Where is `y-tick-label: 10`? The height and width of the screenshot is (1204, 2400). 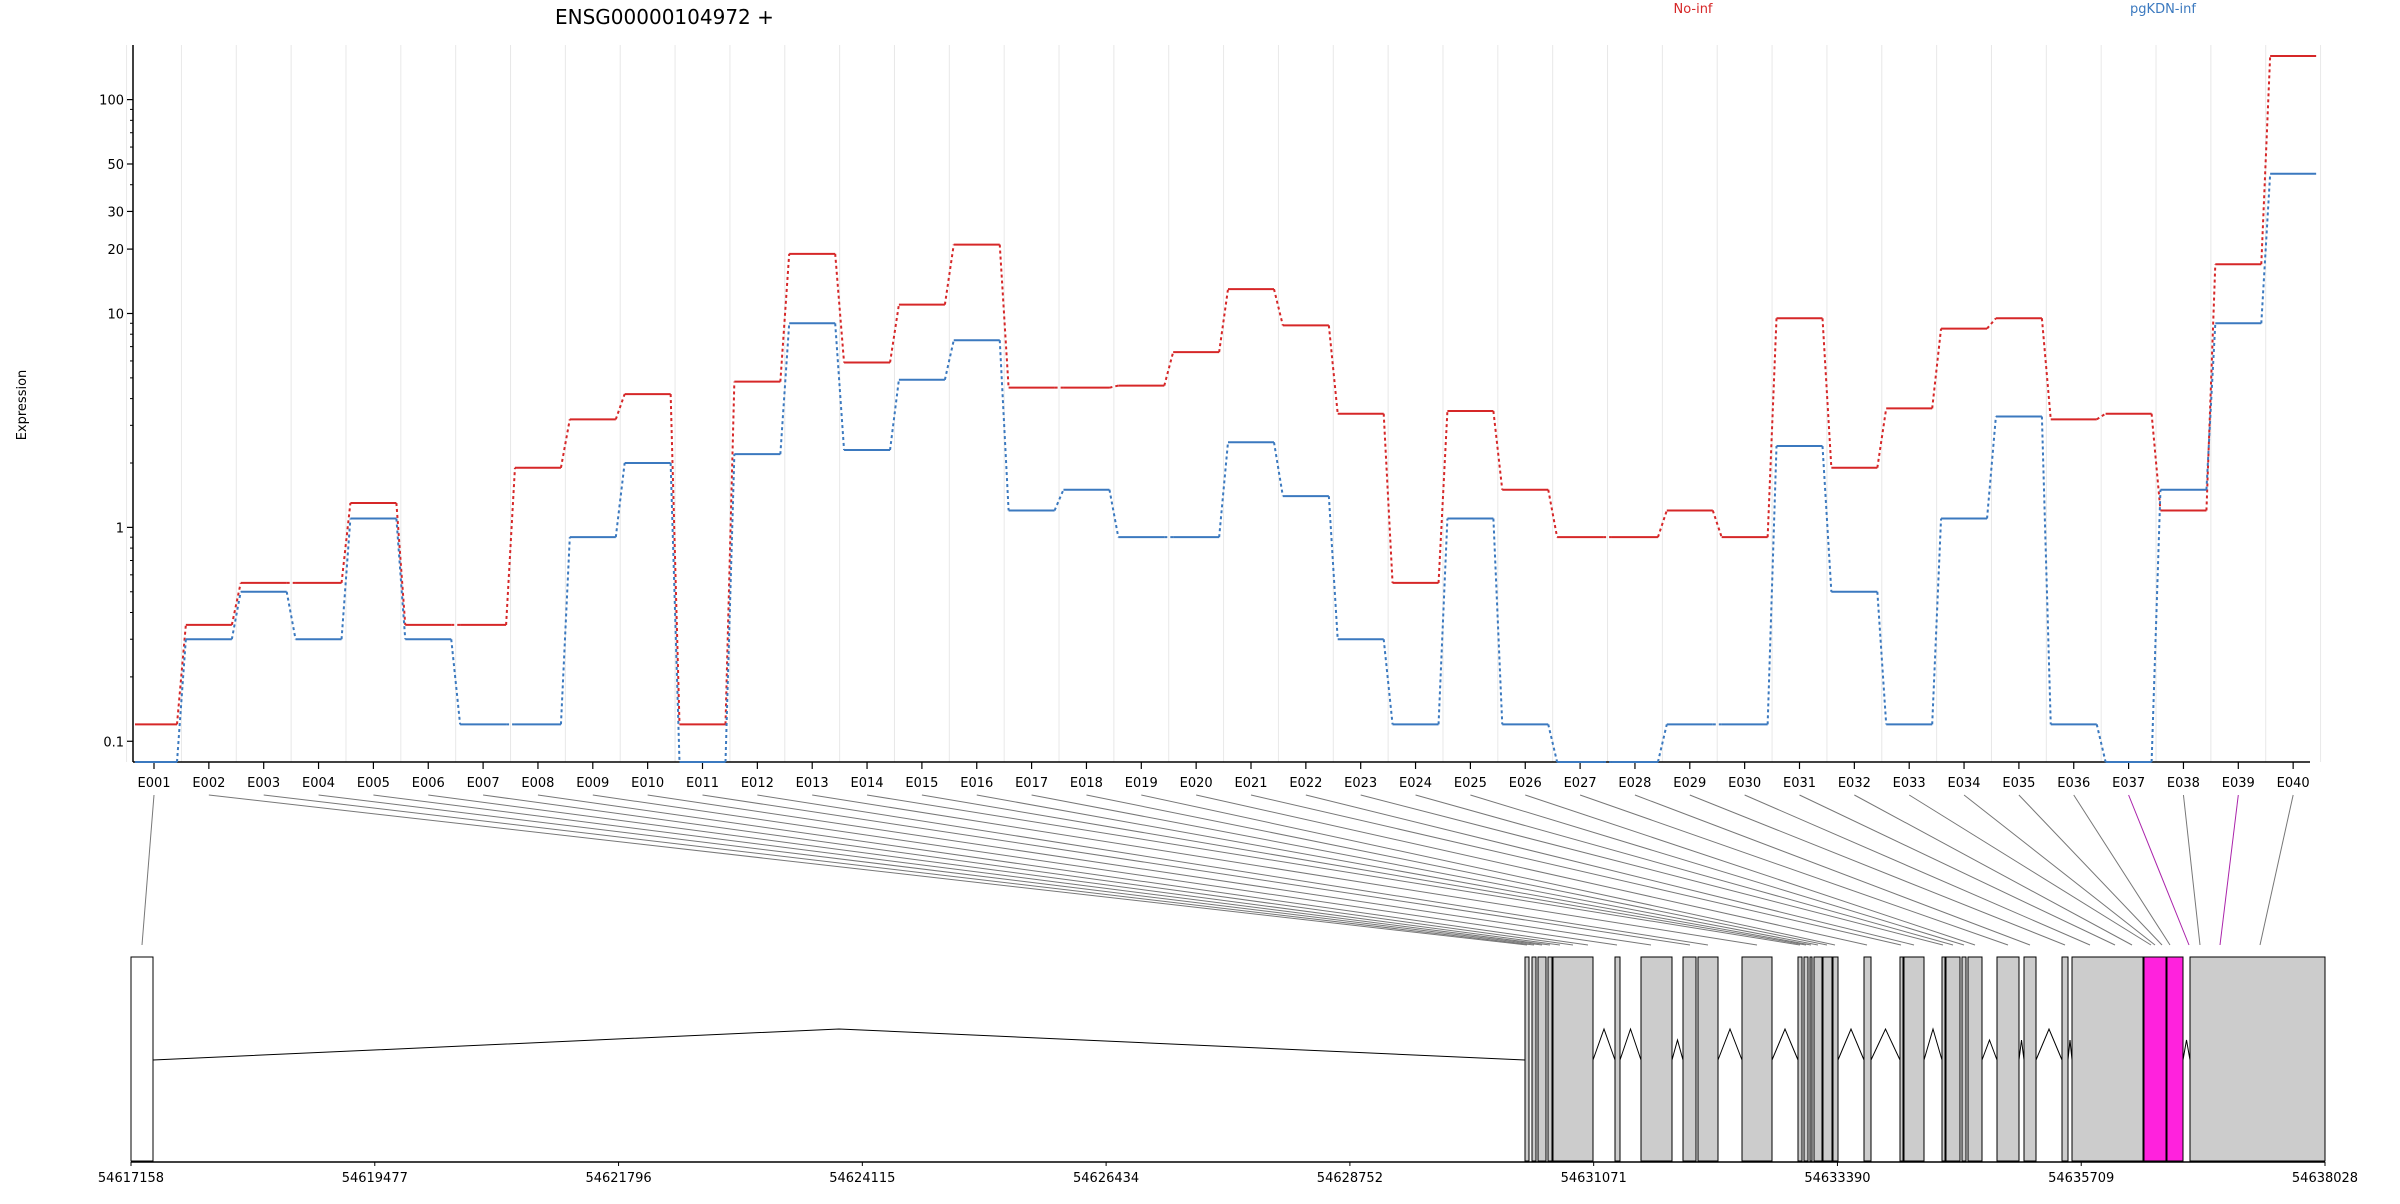 y-tick-label: 10 is located at coordinates (115, 314).